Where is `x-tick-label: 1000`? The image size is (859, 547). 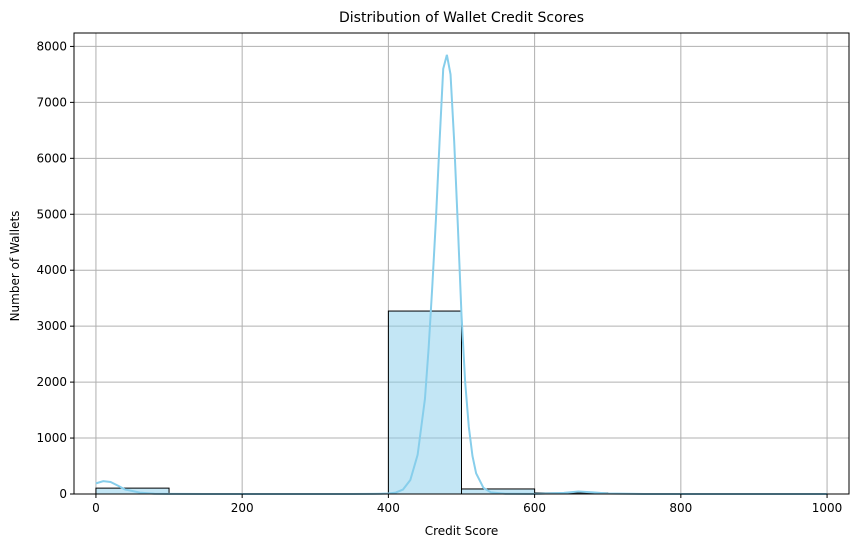 x-tick-label: 1000 is located at coordinates (827, 508).